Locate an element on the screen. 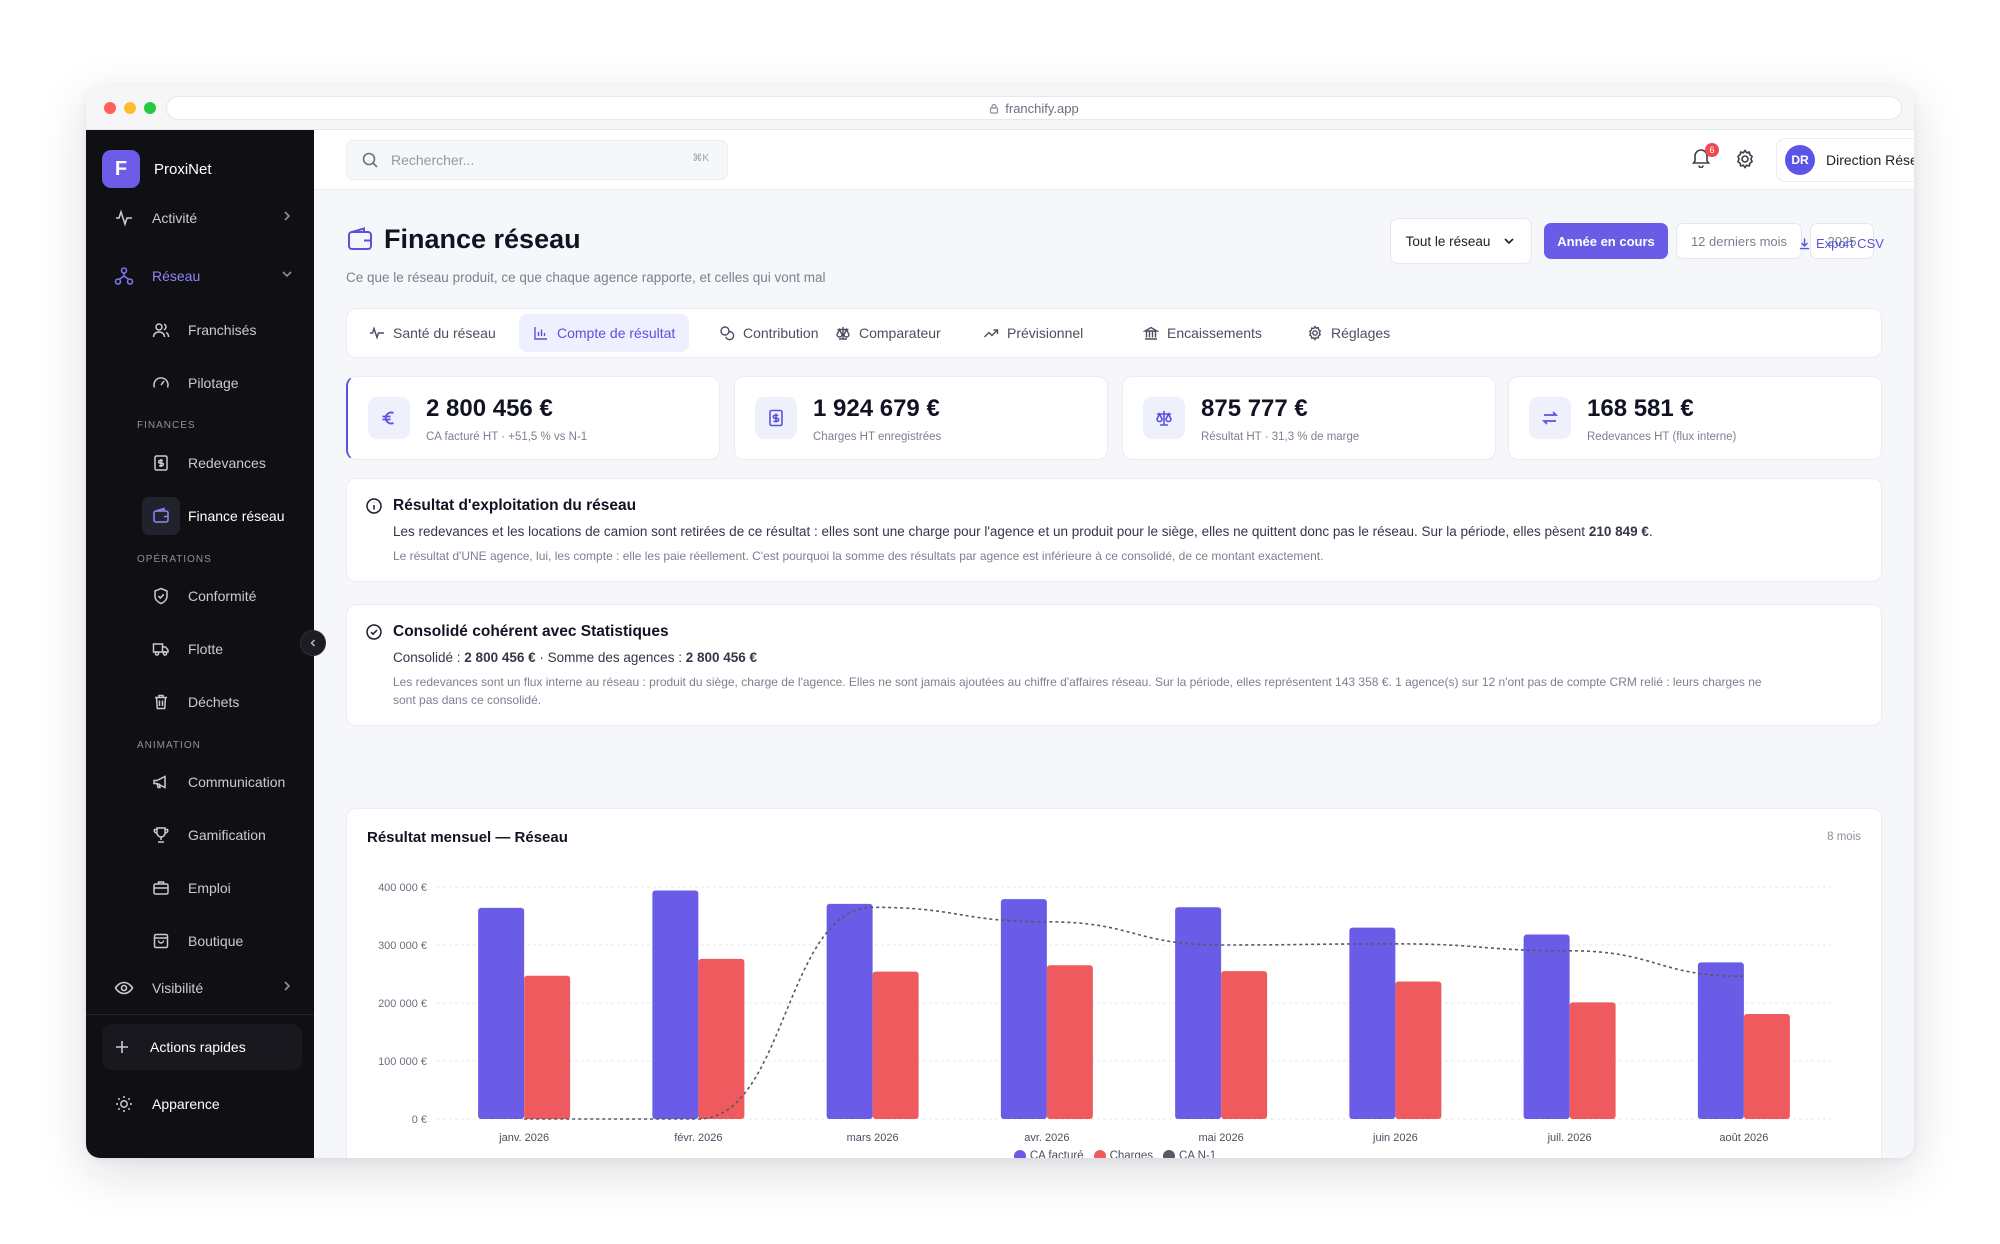  sidebar-item-label: Finance réseau is located at coordinates (236, 516).